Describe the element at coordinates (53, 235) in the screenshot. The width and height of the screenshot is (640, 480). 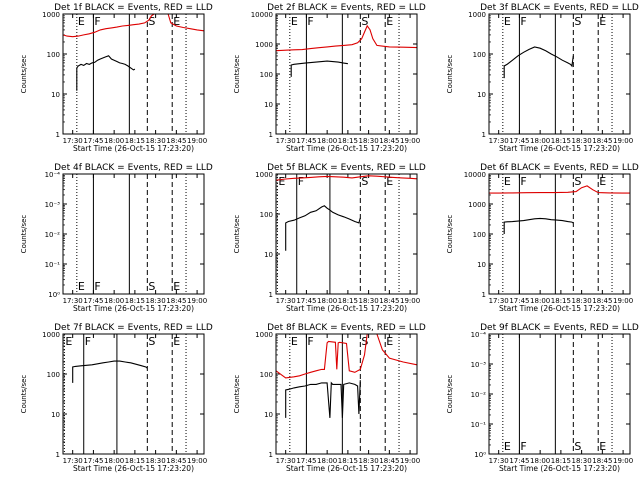
I see `y-tick-label: 10⁻²` at that location.